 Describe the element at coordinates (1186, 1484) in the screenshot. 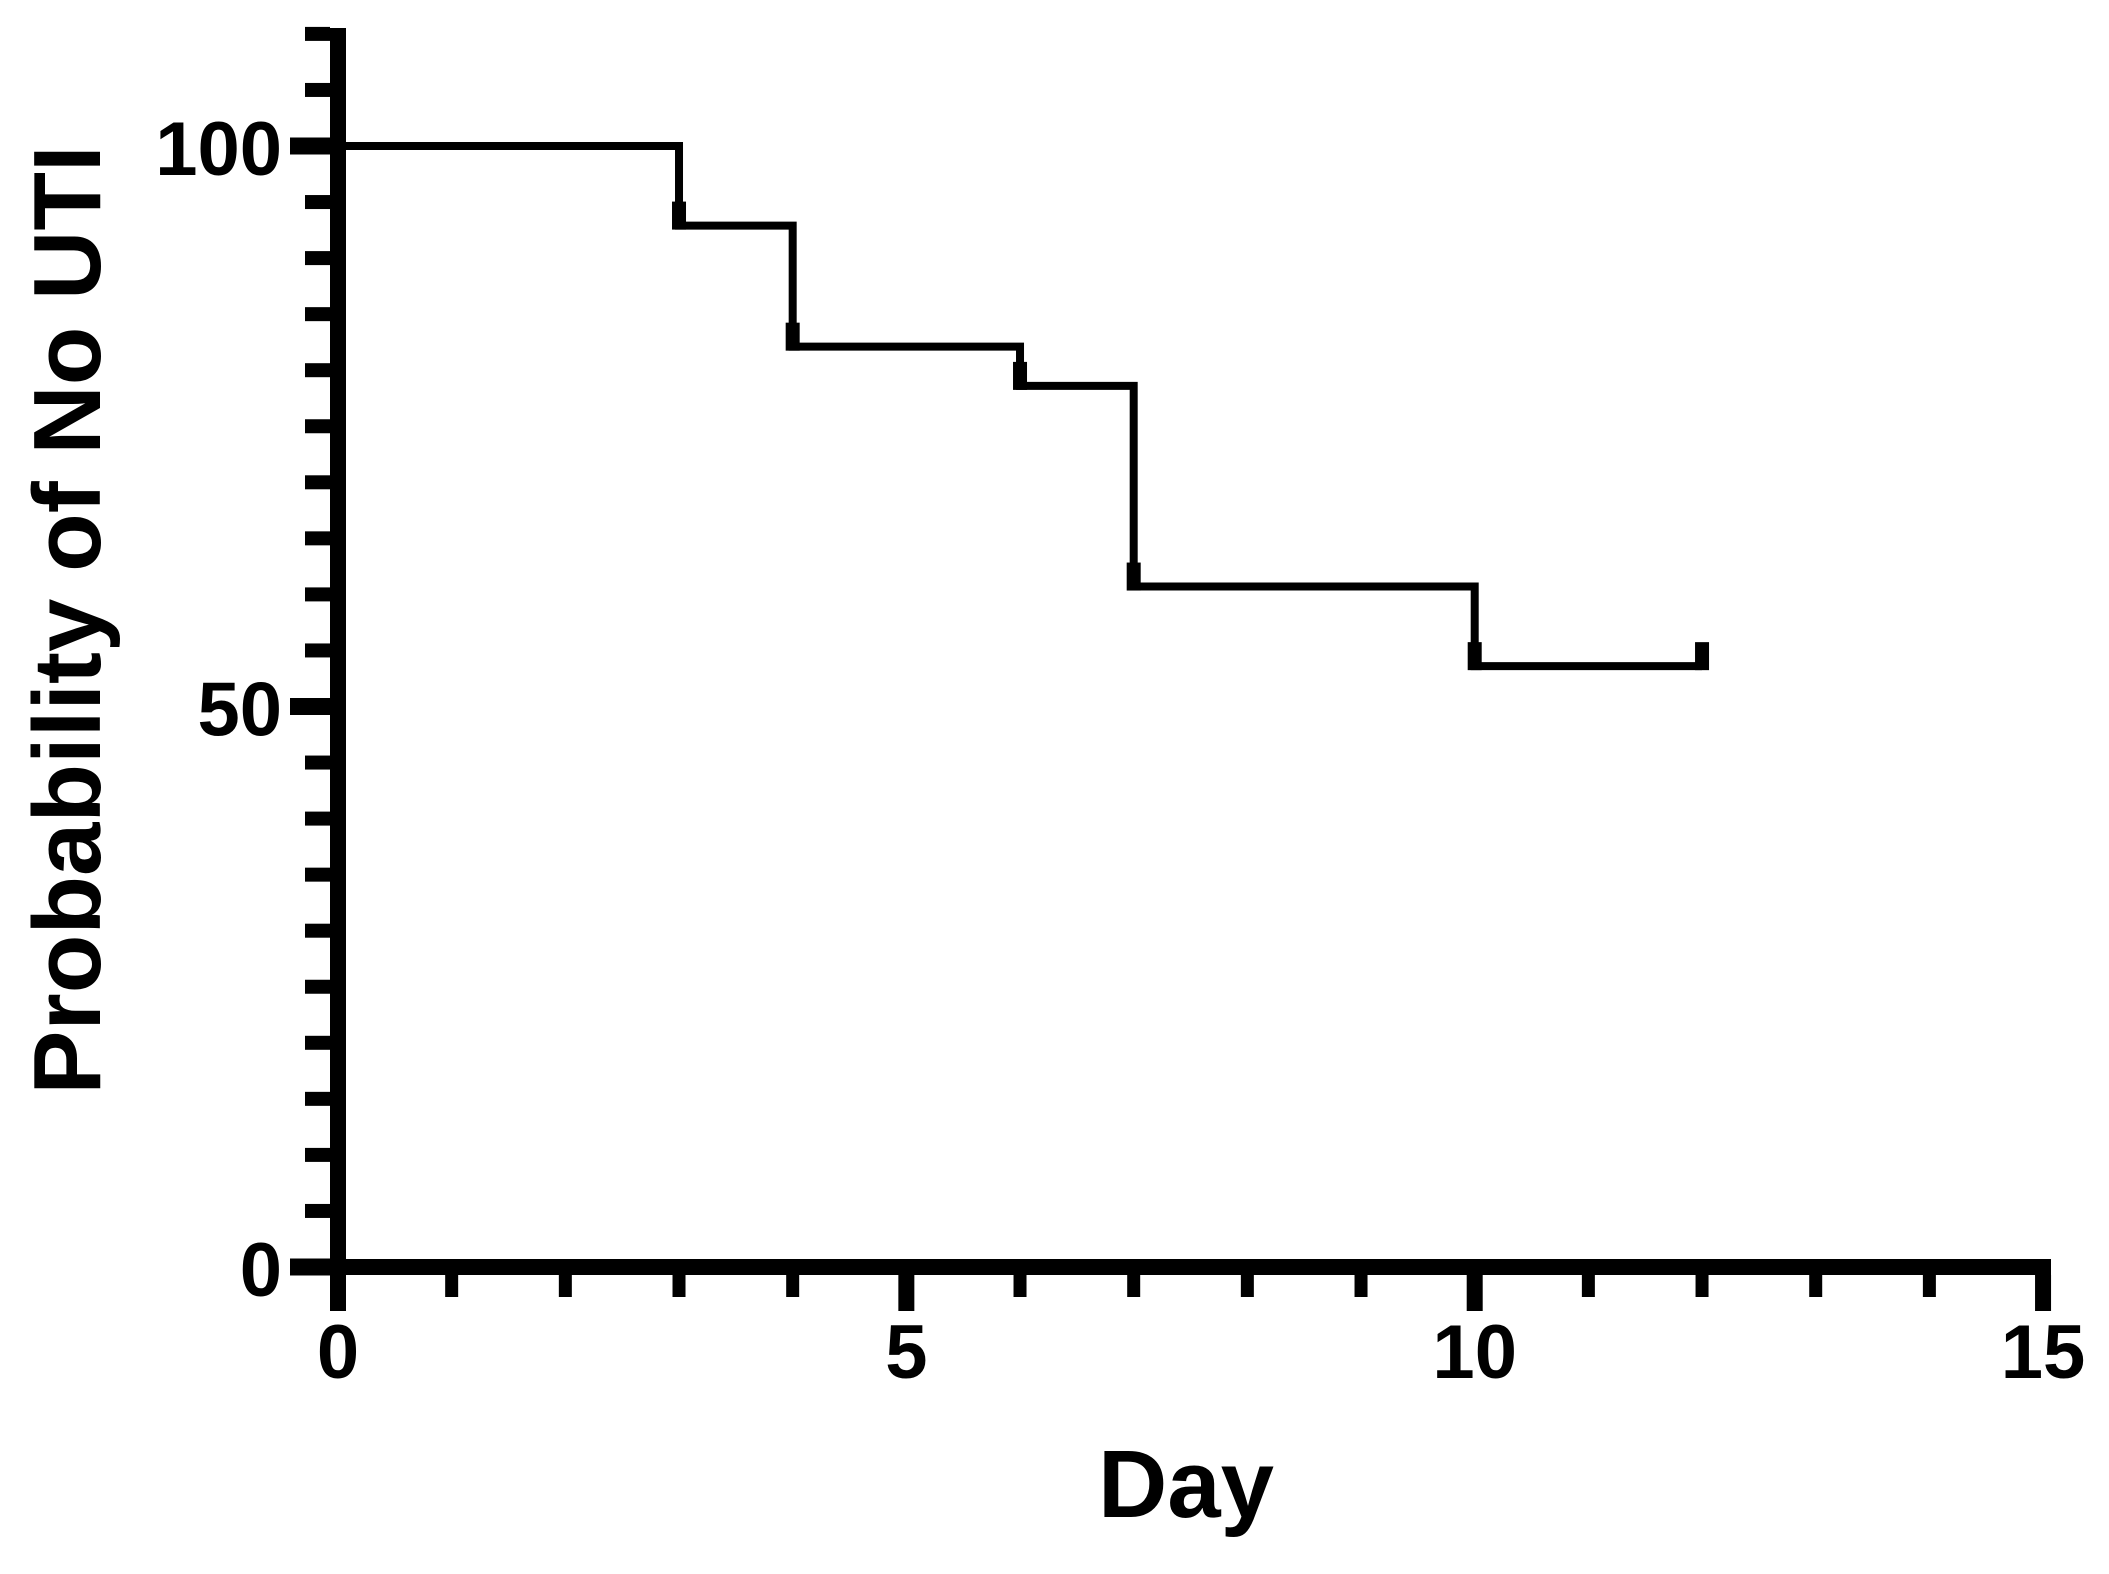

I see `x-axis-title: Day` at that location.